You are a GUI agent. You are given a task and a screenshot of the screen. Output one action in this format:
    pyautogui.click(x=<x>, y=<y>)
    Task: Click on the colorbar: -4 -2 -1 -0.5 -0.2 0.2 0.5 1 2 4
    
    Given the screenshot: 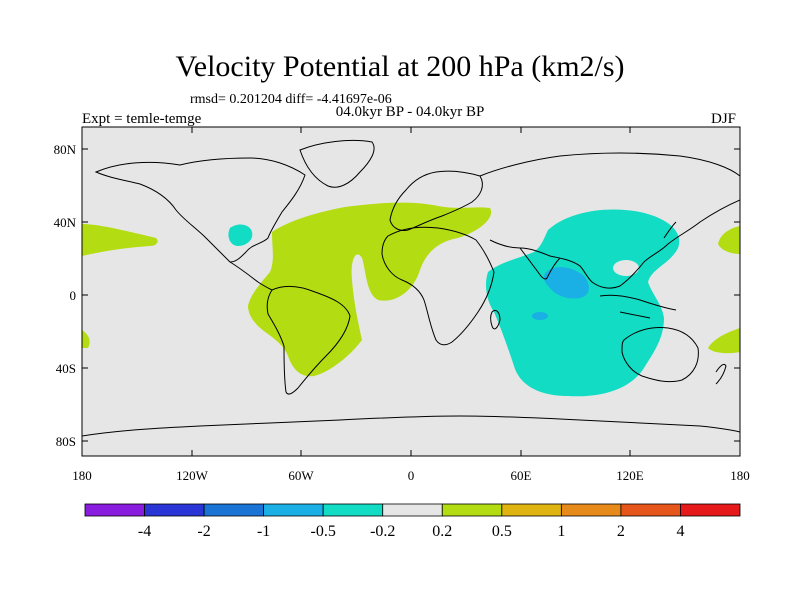 What is the action you would take?
    pyautogui.click(x=412, y=521)
    